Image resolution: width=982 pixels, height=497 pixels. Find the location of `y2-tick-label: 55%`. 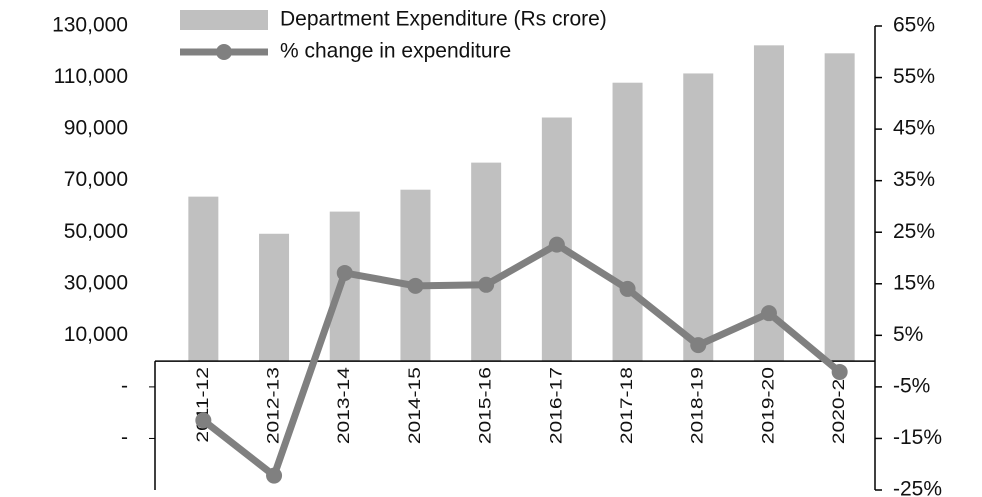

y2-tick-label: 55% is located at coordinates (914, 76).